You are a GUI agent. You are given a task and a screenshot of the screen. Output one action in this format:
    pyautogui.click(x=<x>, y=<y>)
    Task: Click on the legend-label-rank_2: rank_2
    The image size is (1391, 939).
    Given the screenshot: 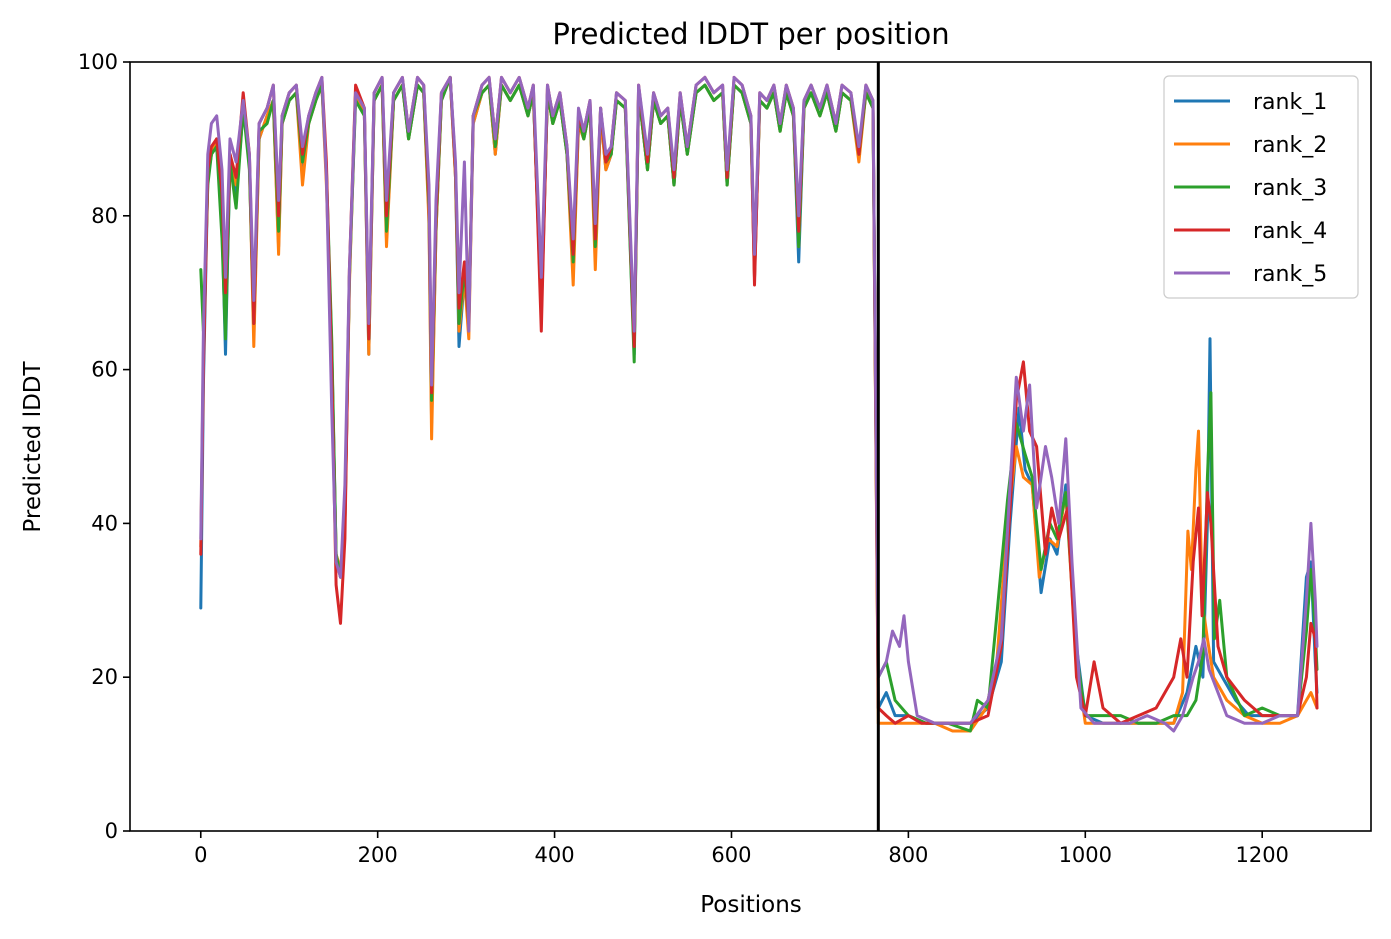 What is the action you would take?
    pyautogui.click(x=1290, y=145)
    